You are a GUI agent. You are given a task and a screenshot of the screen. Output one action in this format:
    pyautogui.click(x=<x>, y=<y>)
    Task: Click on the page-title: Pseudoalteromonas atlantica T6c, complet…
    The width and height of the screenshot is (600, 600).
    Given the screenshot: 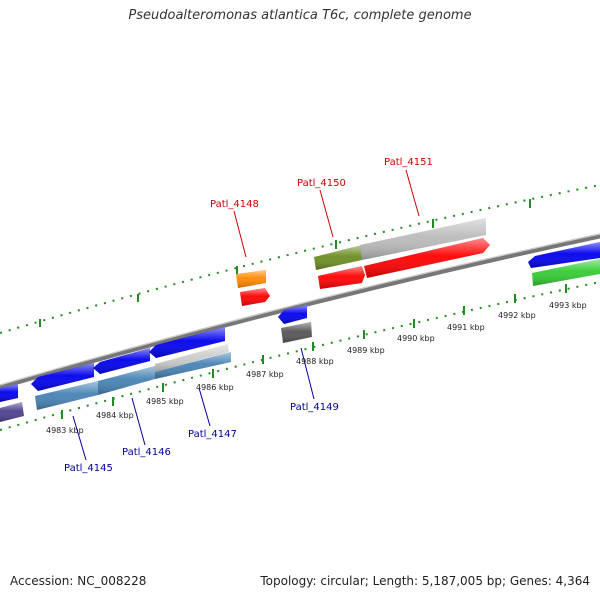 What is the action you would take?
    pyautogui.click(x=300, y=15)
    